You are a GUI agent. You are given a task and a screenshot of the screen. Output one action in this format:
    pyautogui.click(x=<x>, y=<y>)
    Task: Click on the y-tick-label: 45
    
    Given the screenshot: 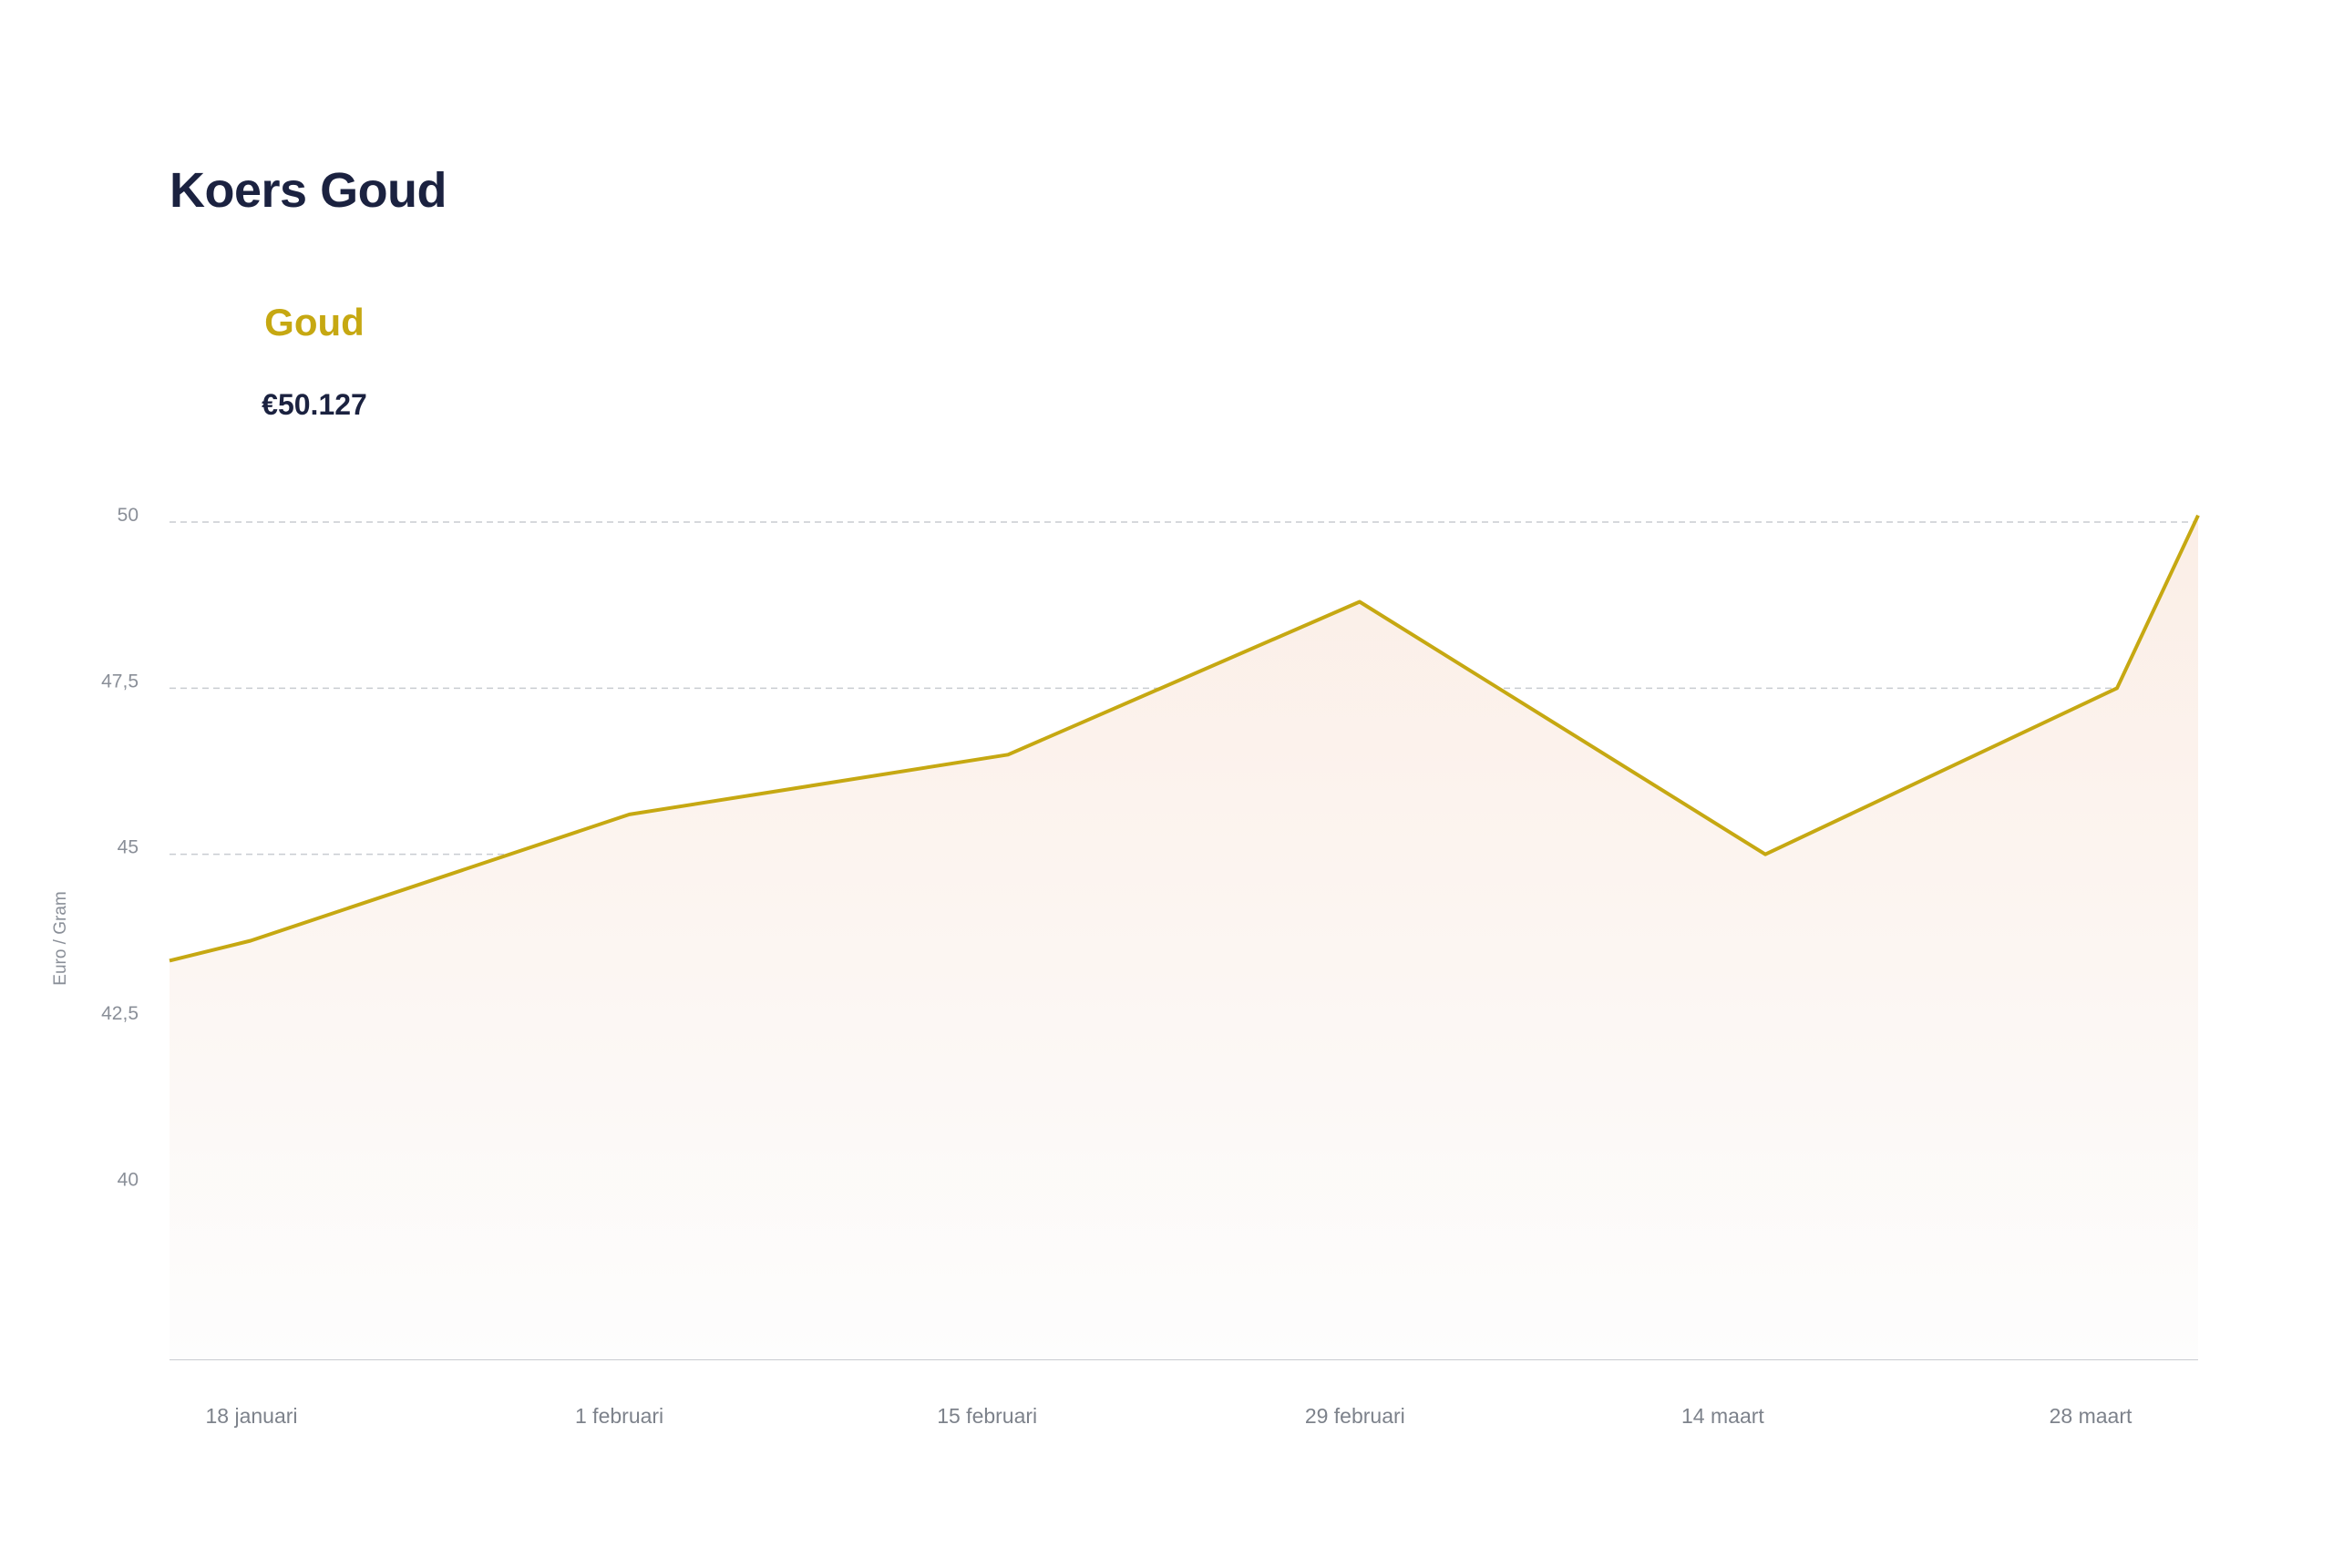 What is the action you would take?
    pyautogui.click(x=129, y=847)
    